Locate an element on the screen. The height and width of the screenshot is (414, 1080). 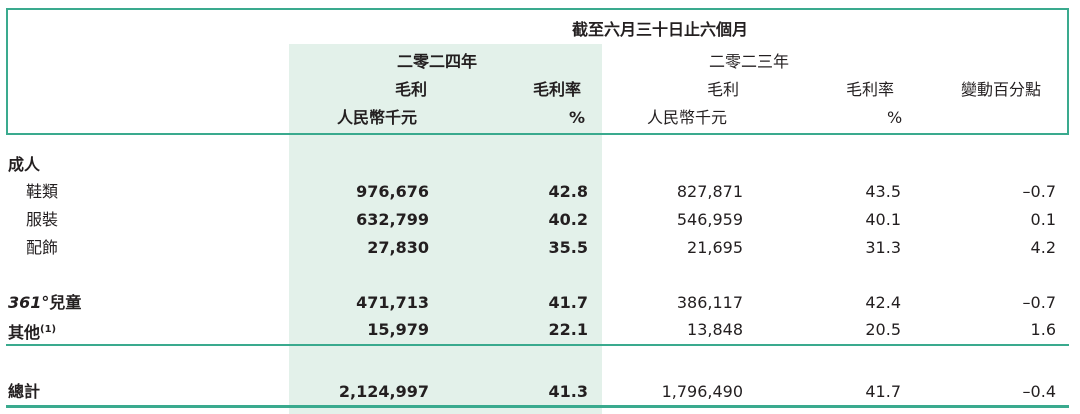
row-label-text: 其他 is located at coordinates (24, 332).